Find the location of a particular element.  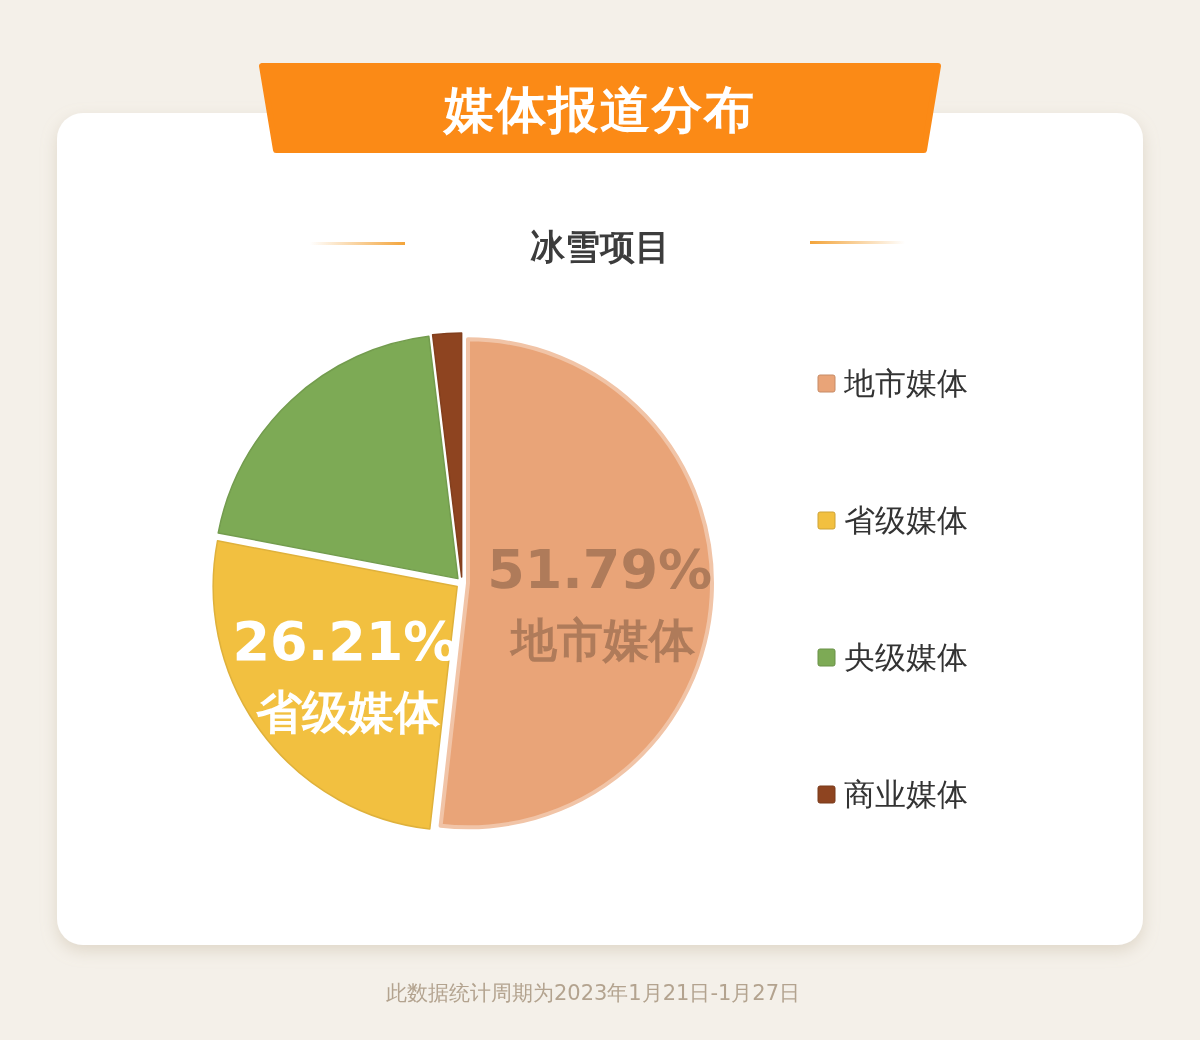

chart-title: 媒体报道分布 is located at coordinates (599, 110).